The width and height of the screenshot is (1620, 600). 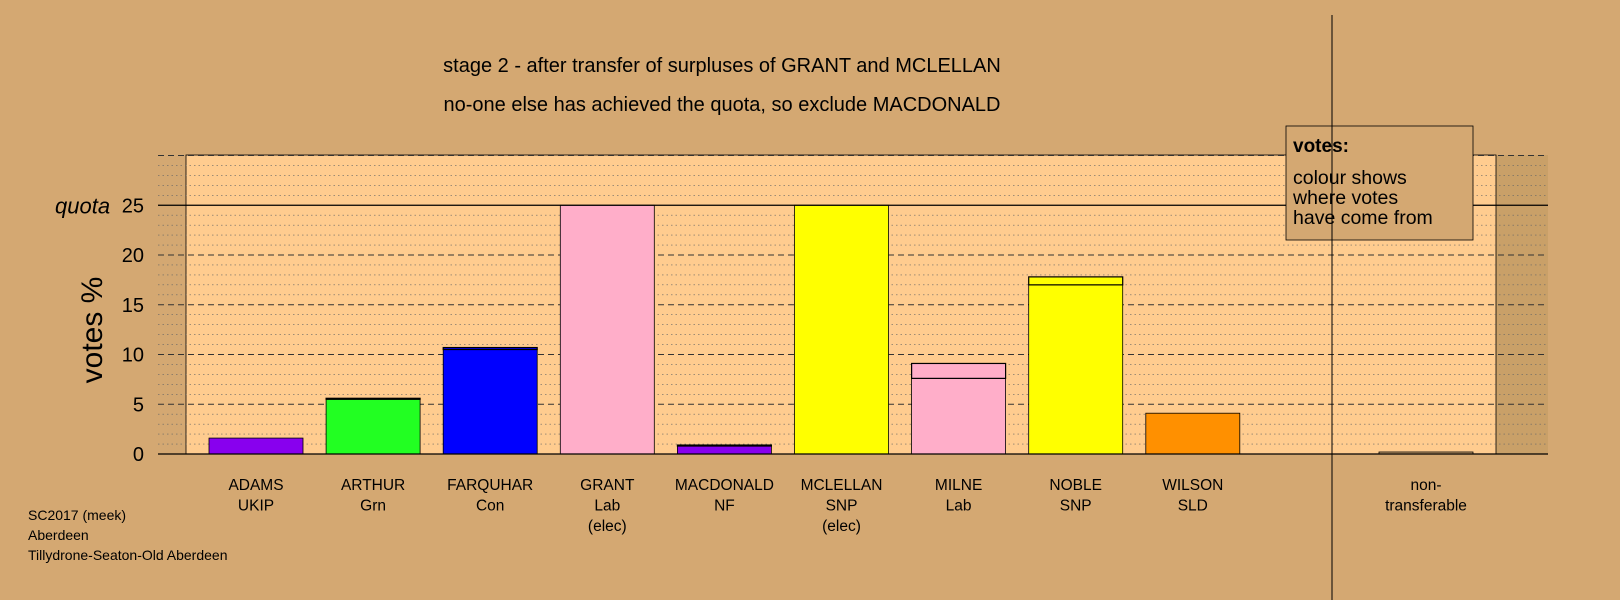 I want to click on y-tick-label: 20, so click(x=133, y=256).